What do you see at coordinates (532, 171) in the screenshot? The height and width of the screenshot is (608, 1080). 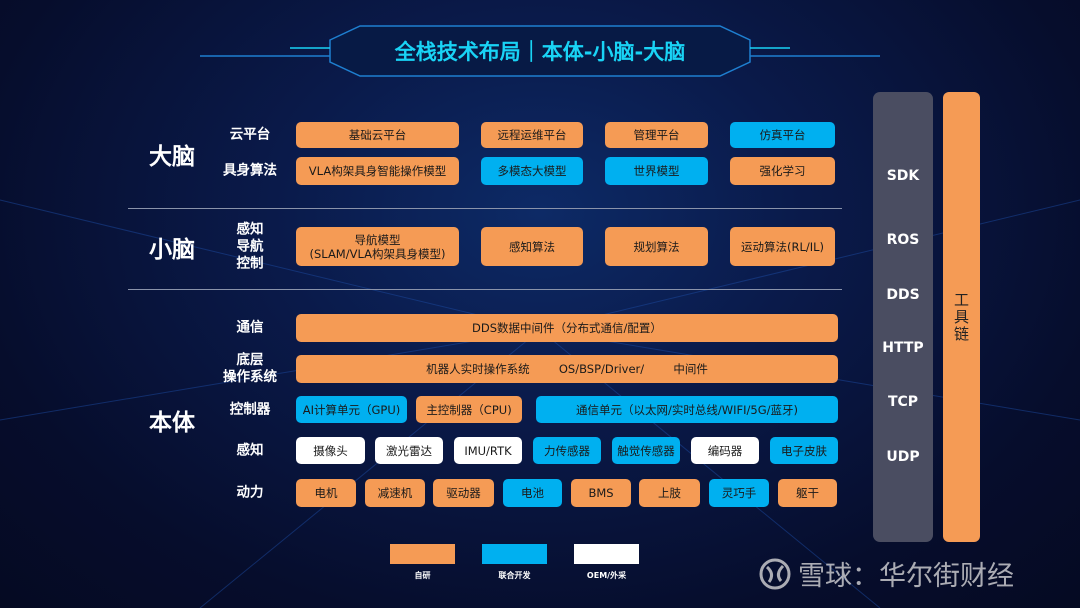 I see `module-box-joint: 多模态大模型` at bounding box center [532, 171].